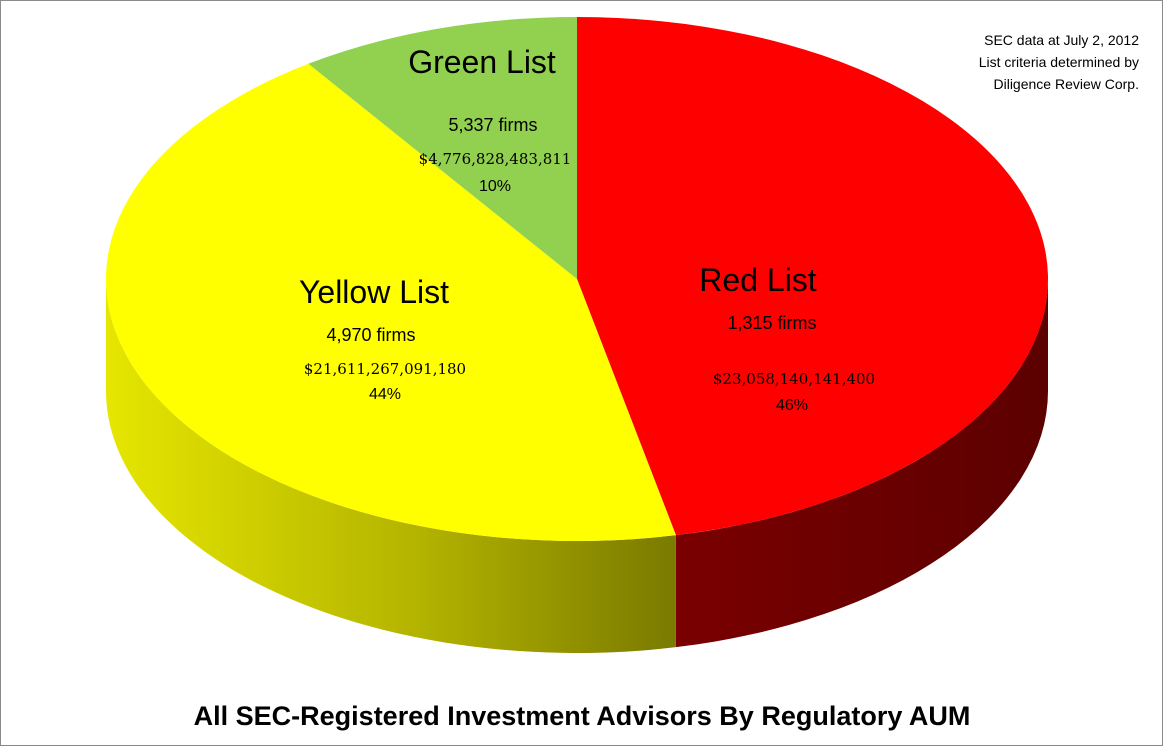  Describe the element at coordinates (492, 125) in the screenshot. I see `green-list-firms: 5,337 firms` at that location.